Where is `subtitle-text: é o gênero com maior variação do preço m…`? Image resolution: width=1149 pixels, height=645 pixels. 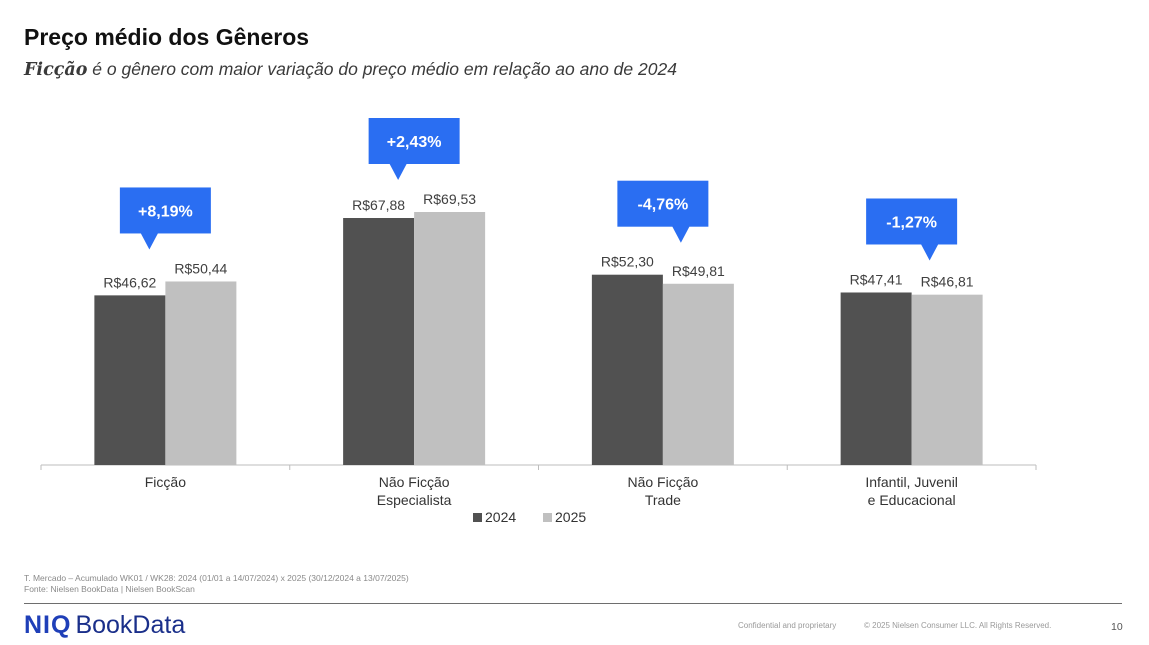 subtitle-text: é o gênero com maior variação do preço m… is located at coordinates (382, 69).